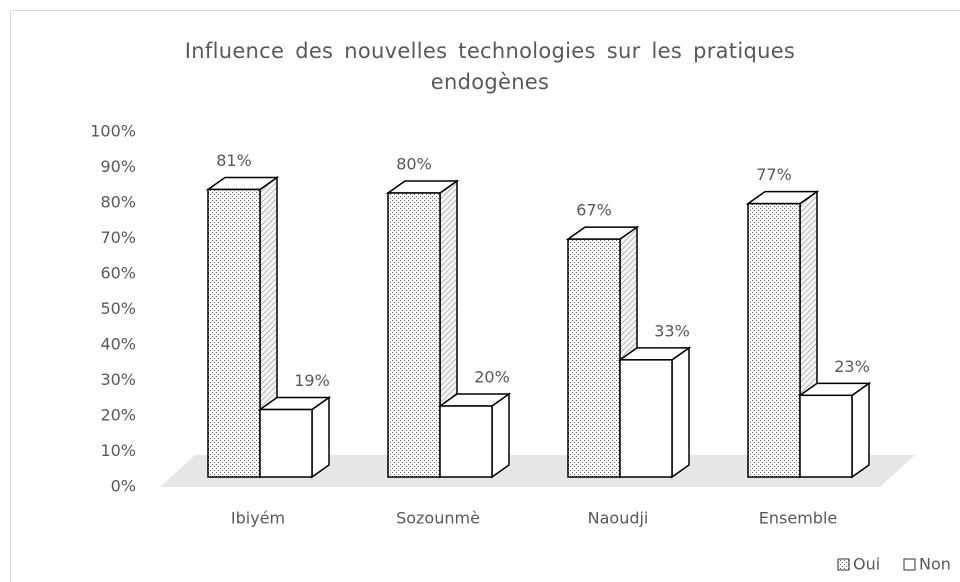 The height and width of the screenshot is (582, 960). Describe the element at coordinates (258, 518) in the screenshot. I see `x-tick-label: Ibiyém` at that location.